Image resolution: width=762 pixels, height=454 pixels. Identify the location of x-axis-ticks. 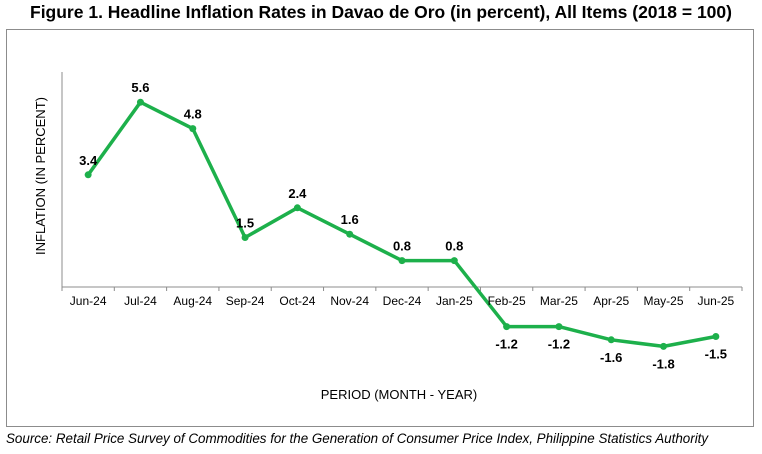
(402, 289).